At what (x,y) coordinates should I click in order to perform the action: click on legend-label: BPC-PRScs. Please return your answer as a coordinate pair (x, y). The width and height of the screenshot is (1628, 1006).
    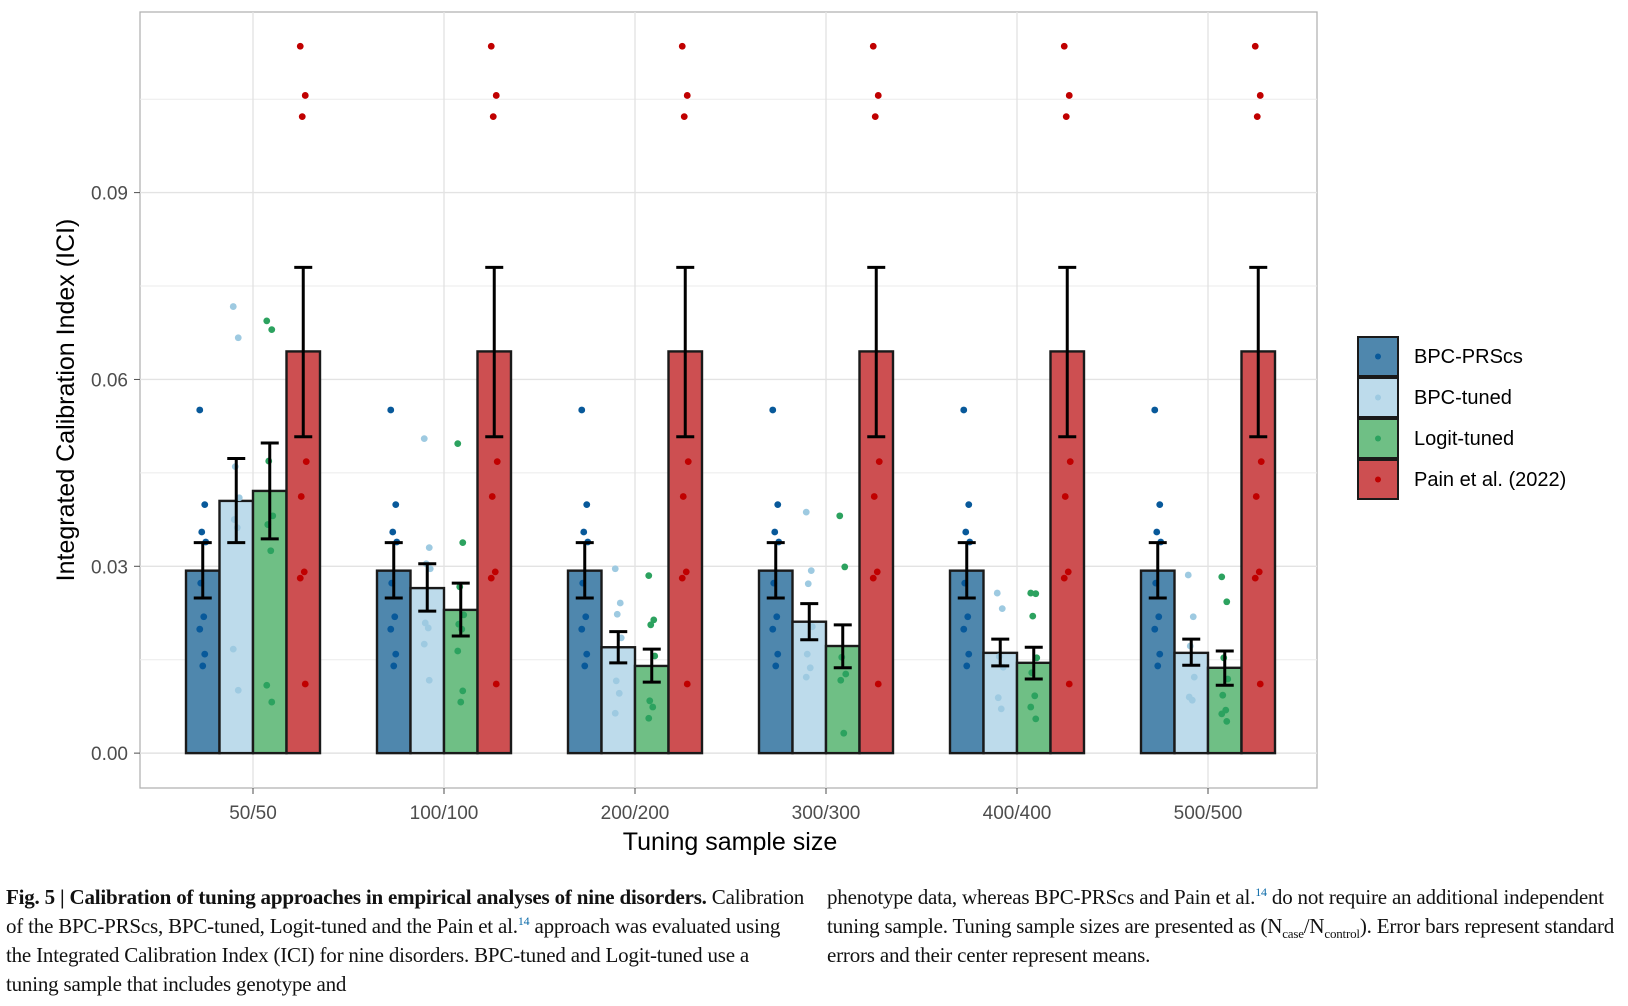
    Looking at the image, I should click on (1468, 357).